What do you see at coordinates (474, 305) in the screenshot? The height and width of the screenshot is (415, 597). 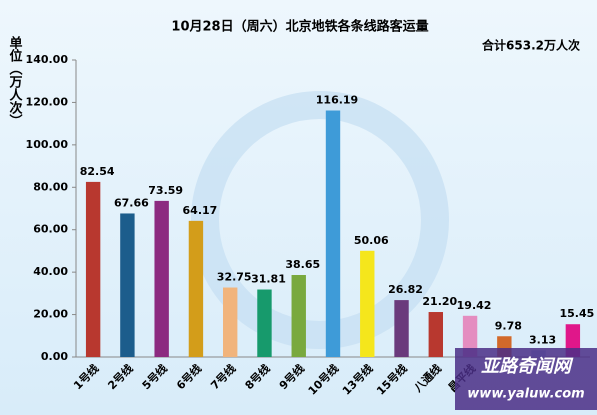 I see `data-label: 19.42` at bounding box center [474, 305].